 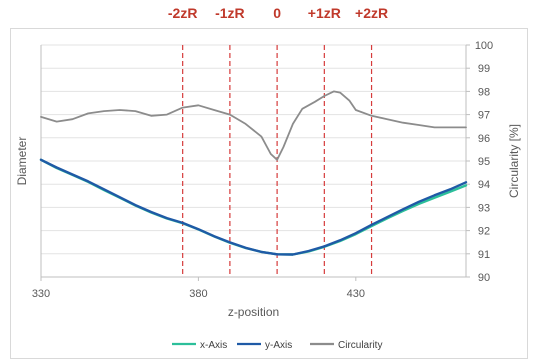 What do you see at coordinates (484, 162) in the screenshot?
I see `y-tick-label: 95` at bounding box center [484, 162].